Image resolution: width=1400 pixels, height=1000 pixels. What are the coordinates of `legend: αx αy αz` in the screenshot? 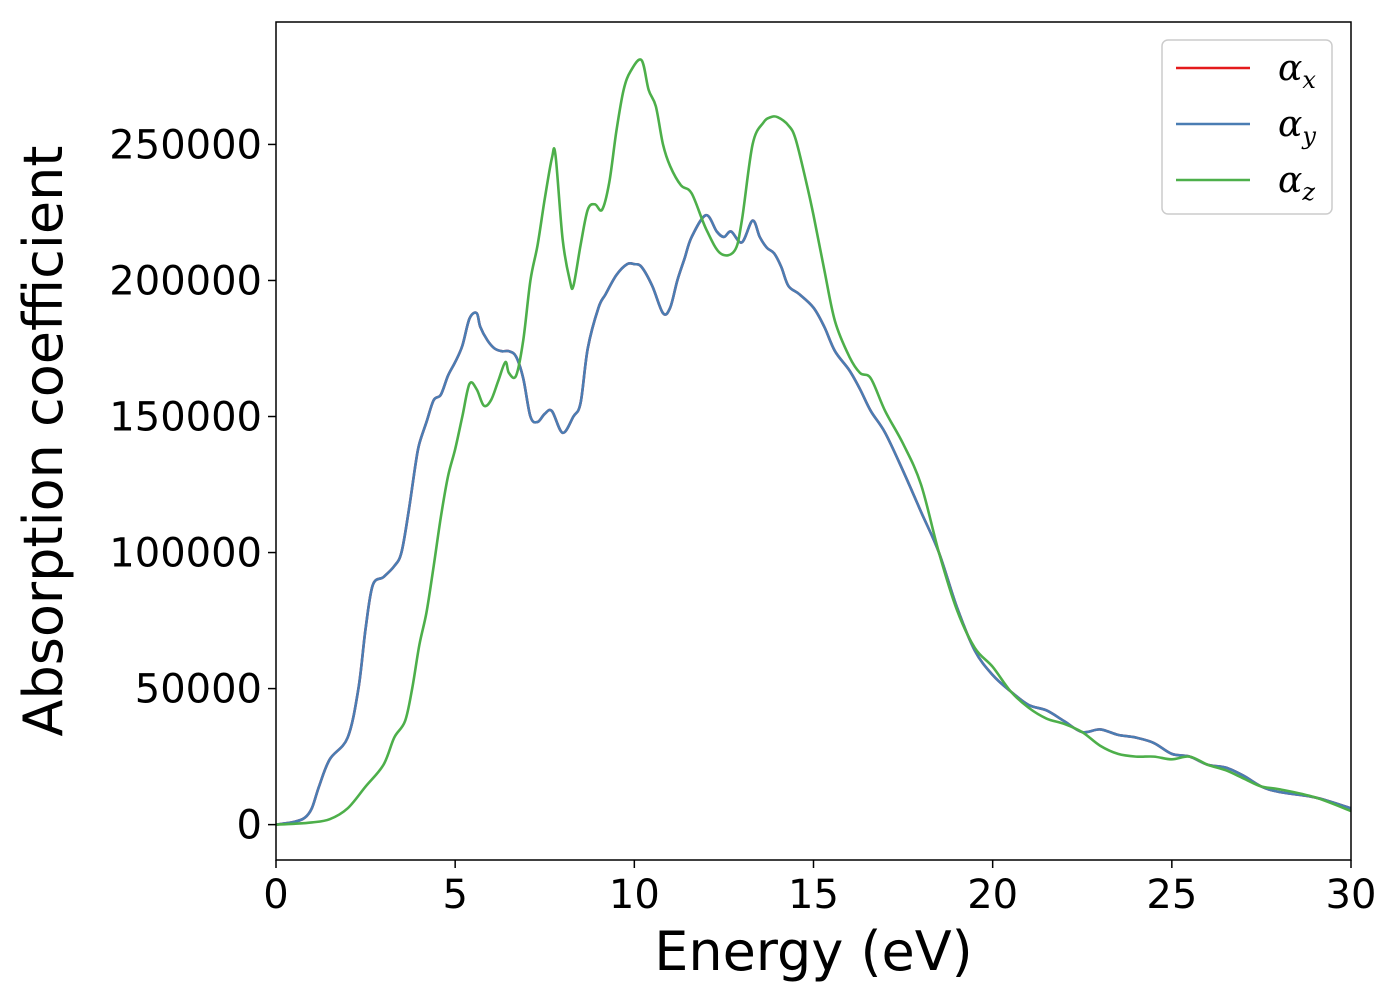 It's located at (1247, 127).